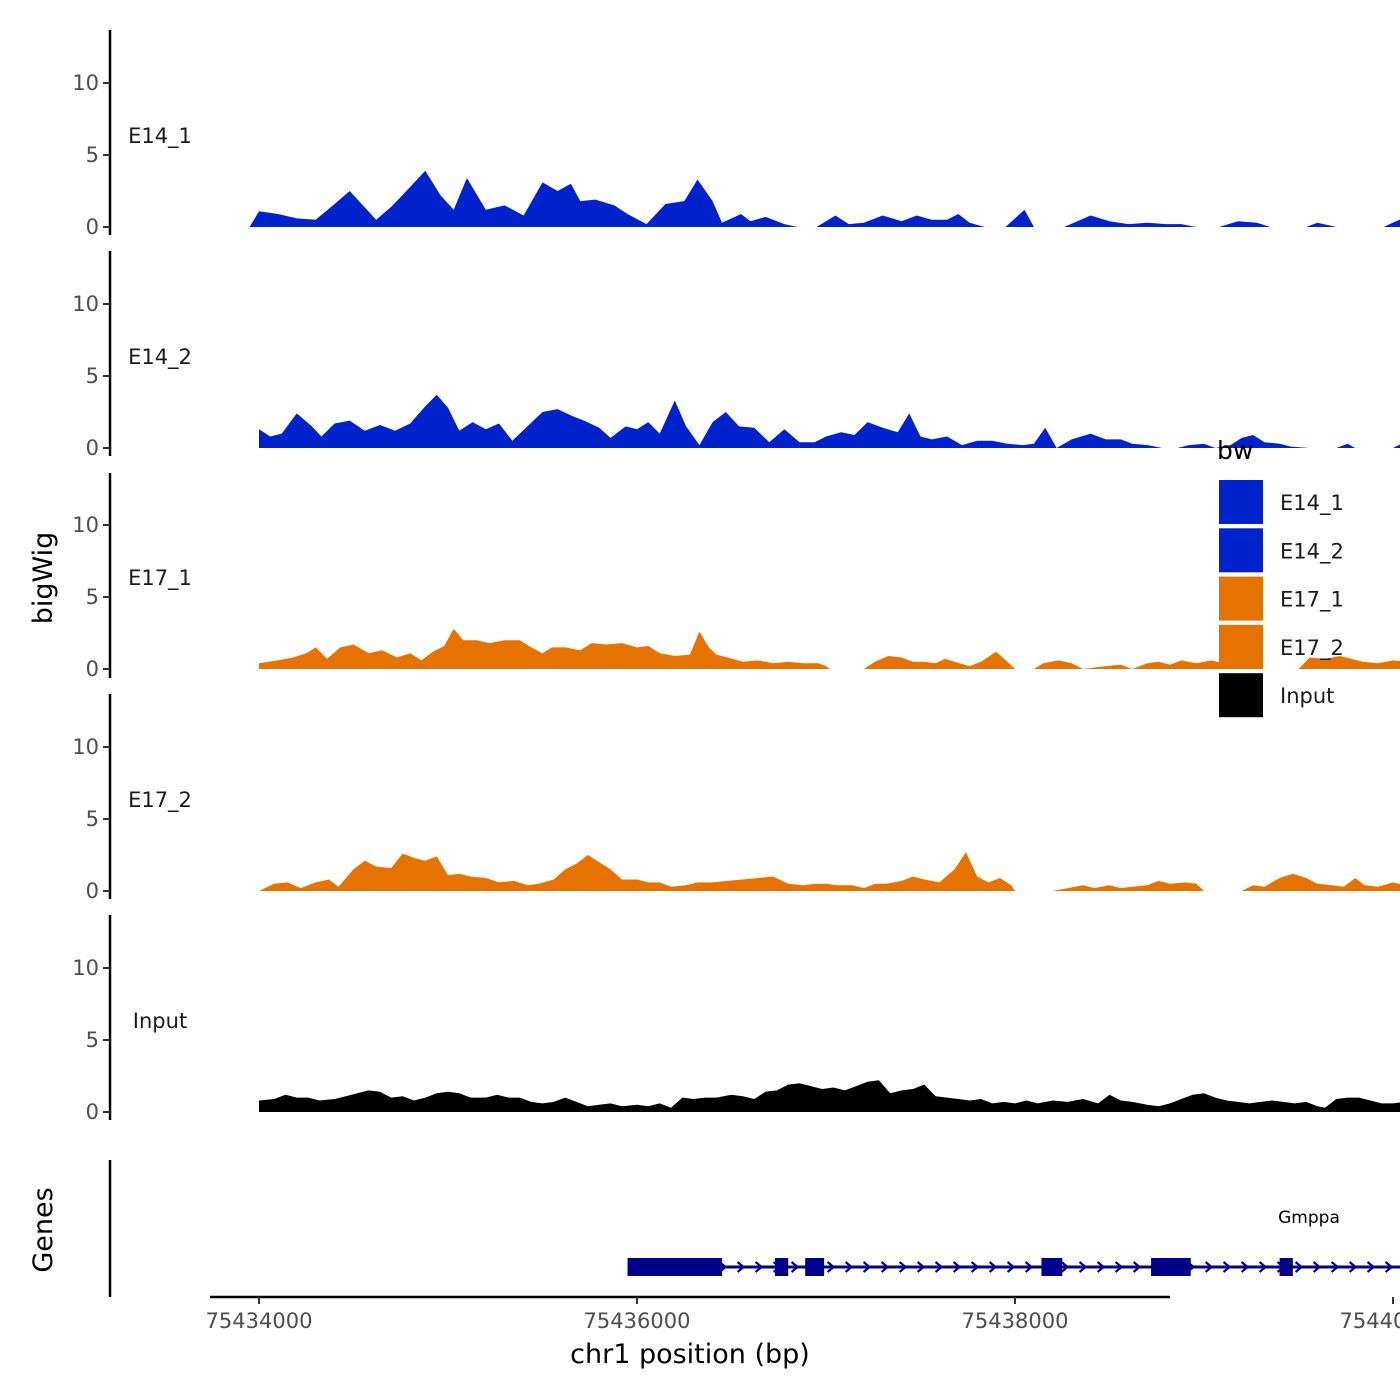  What do you see at coordinates (803, 1314) in the screenshot?
I see `x-axis: 7543400075436000754380007544000075442000` at bounding box center [803, 1314].